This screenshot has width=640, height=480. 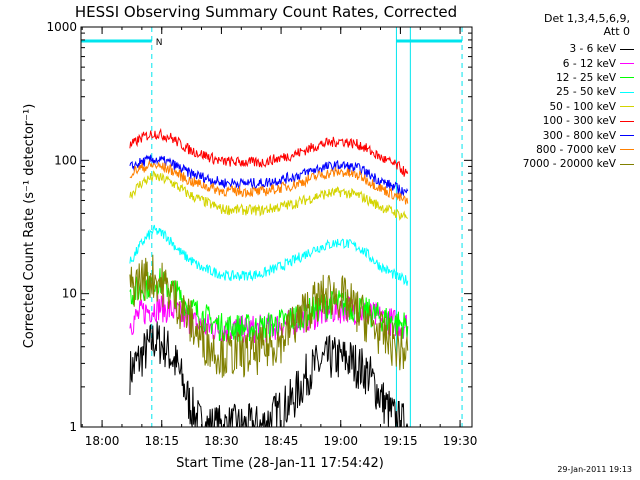 I want to click on legend-item: 300 - 800 keV, so click(x=561, y=135).